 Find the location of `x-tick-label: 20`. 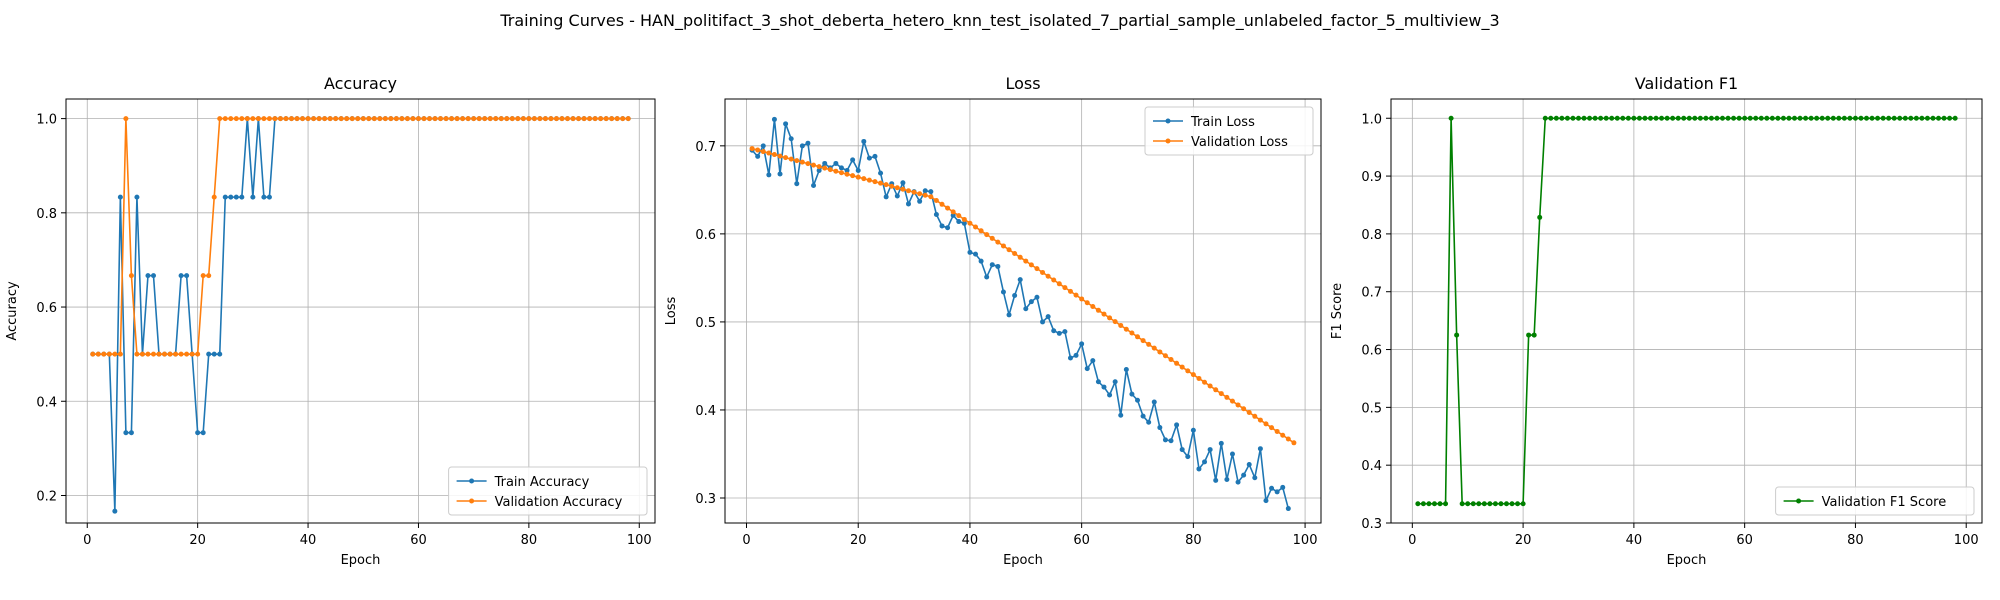

x-tick-label: 20 is located at coordinates (197, 540).